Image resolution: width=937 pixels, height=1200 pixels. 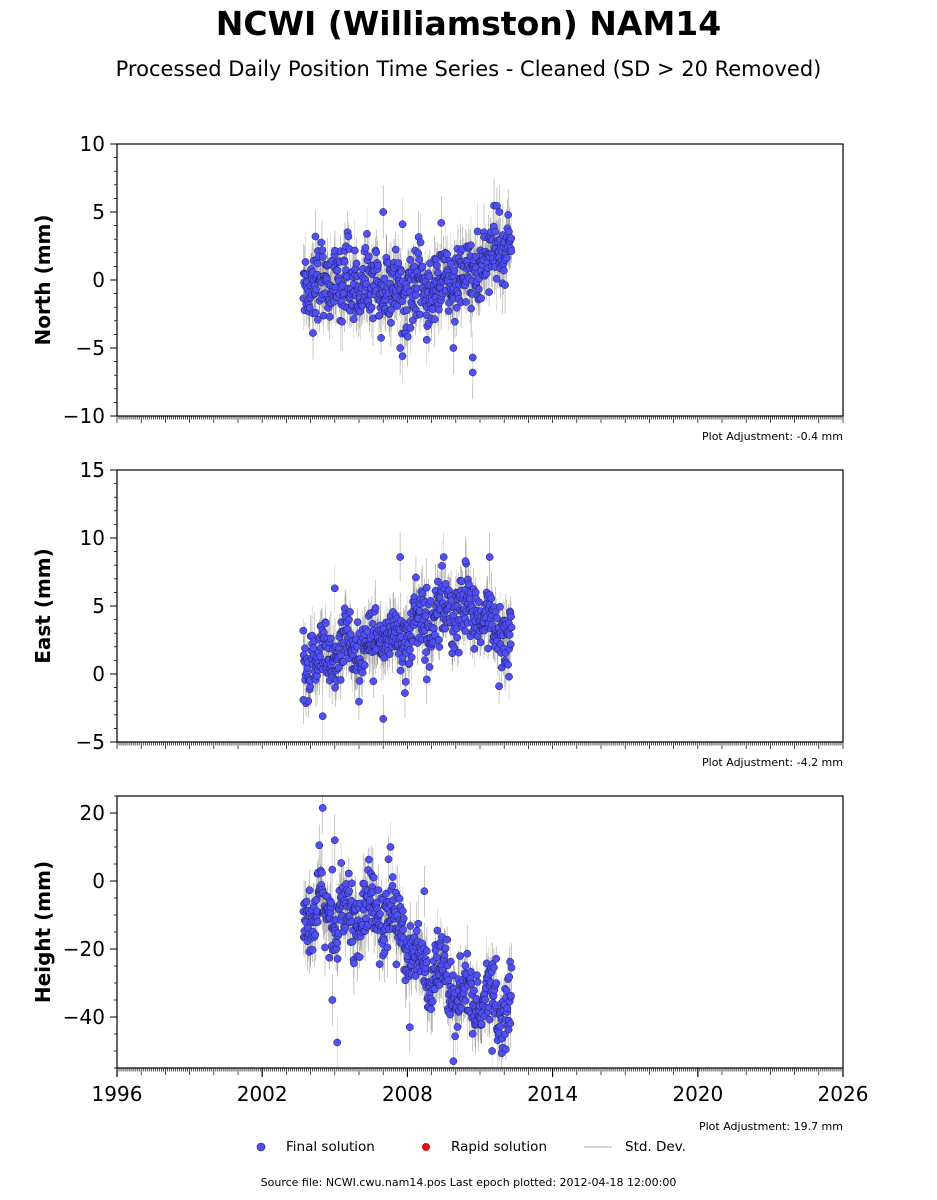 I want to click on x-tick-label: 2008, so click(x=407, y=1094).